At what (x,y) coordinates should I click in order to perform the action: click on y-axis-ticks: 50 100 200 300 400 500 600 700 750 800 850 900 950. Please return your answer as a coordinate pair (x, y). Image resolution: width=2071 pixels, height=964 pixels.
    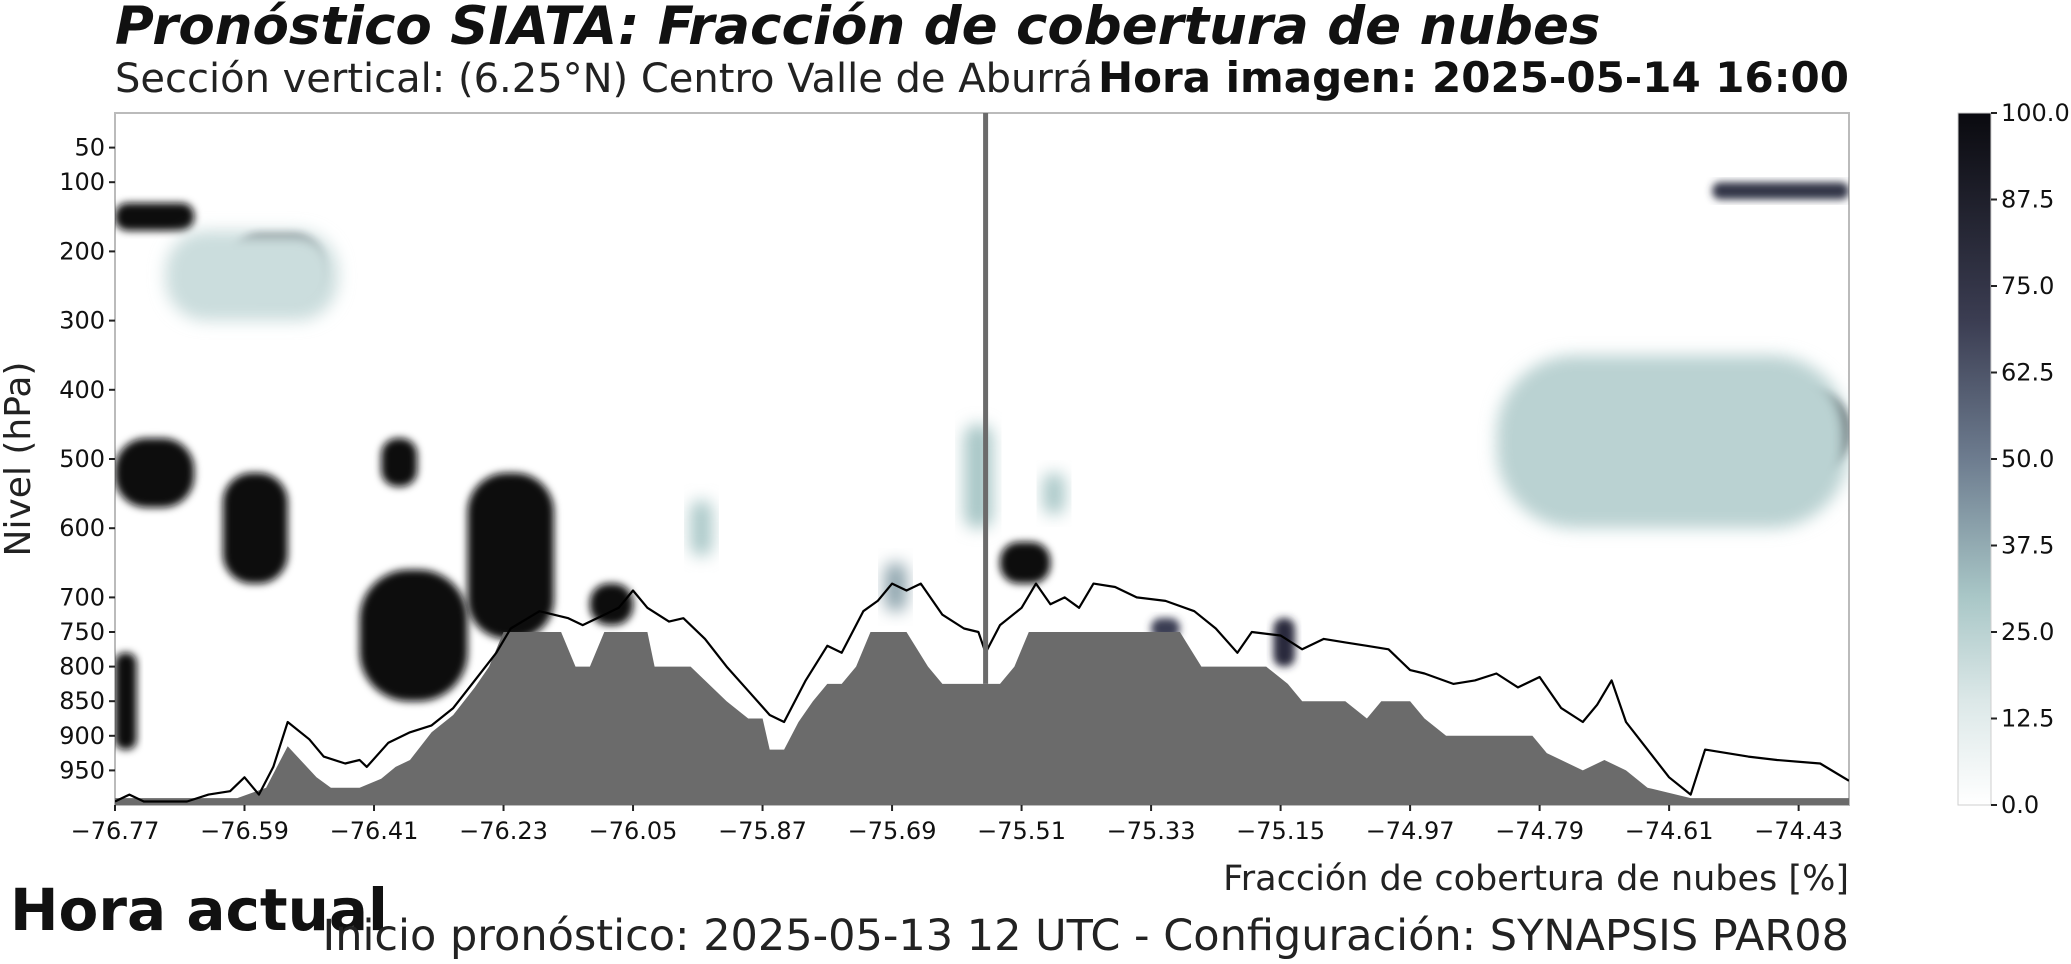
    Looking at the image, I should click on (87, 459).